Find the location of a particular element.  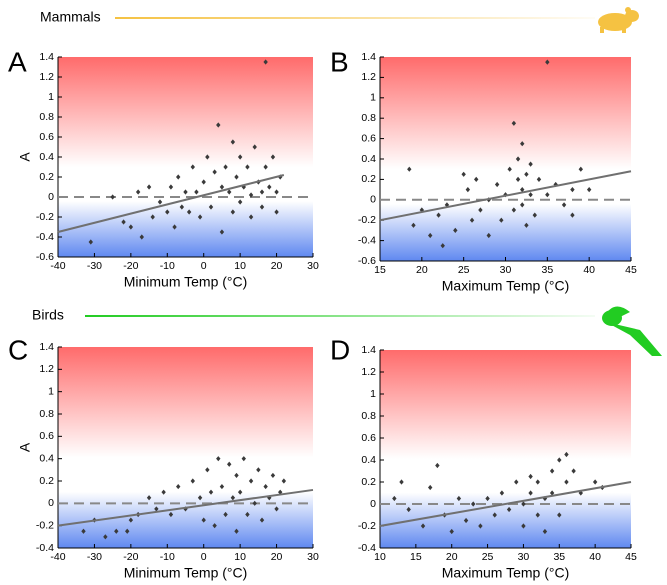

panel-label: B is located at coordinates (339, 61).